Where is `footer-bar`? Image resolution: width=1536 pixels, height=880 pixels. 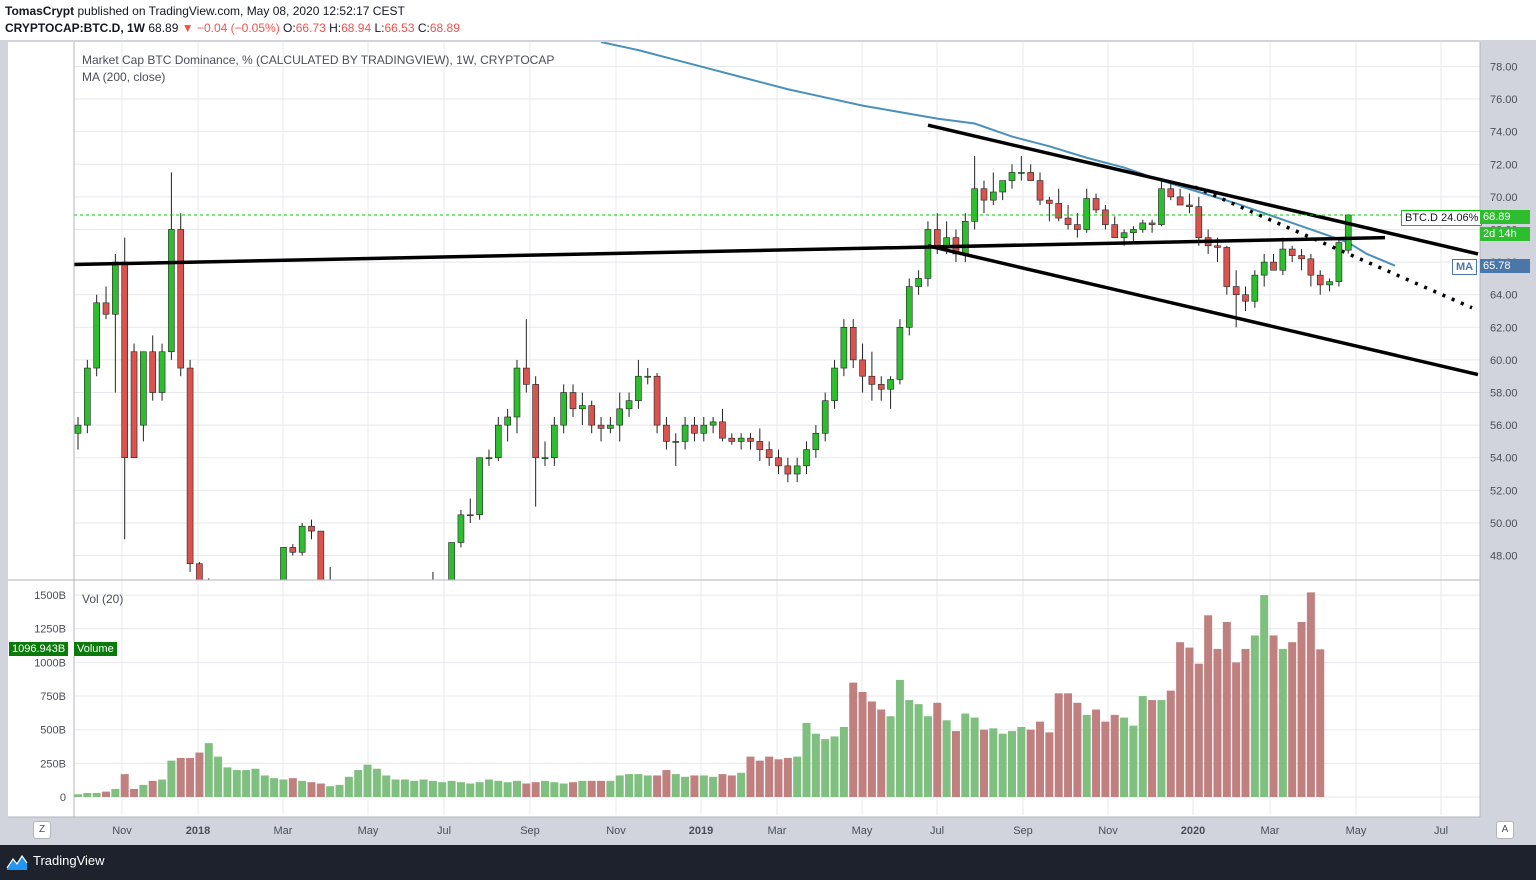 footer-bar is located at coordinates (768, 862).